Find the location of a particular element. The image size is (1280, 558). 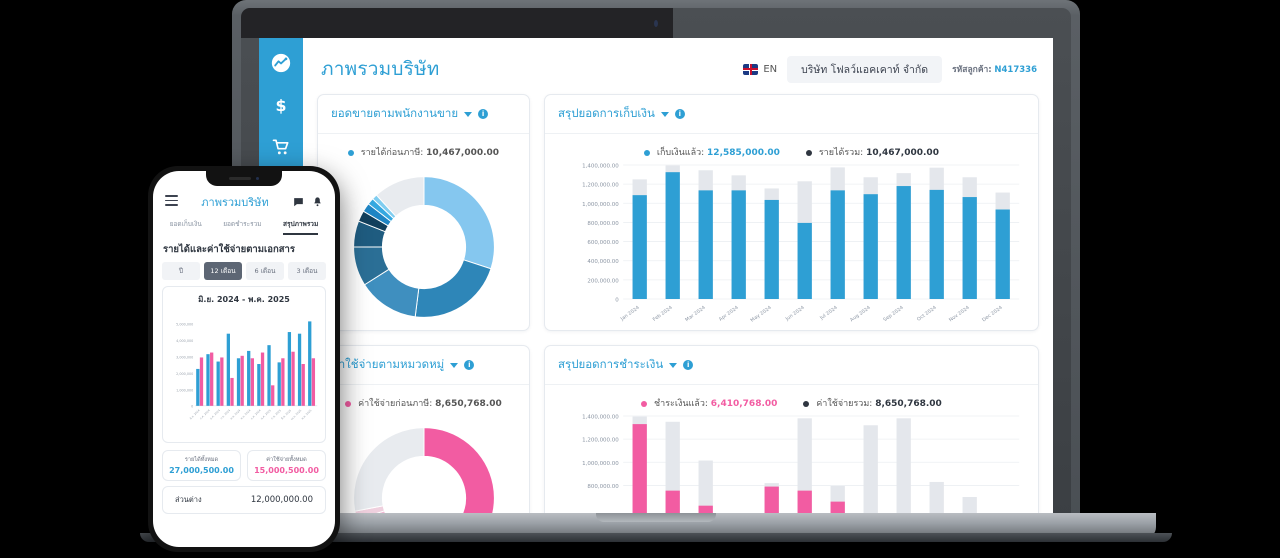

svg-text: 5,000,000 is located at coordinates (184, 325).